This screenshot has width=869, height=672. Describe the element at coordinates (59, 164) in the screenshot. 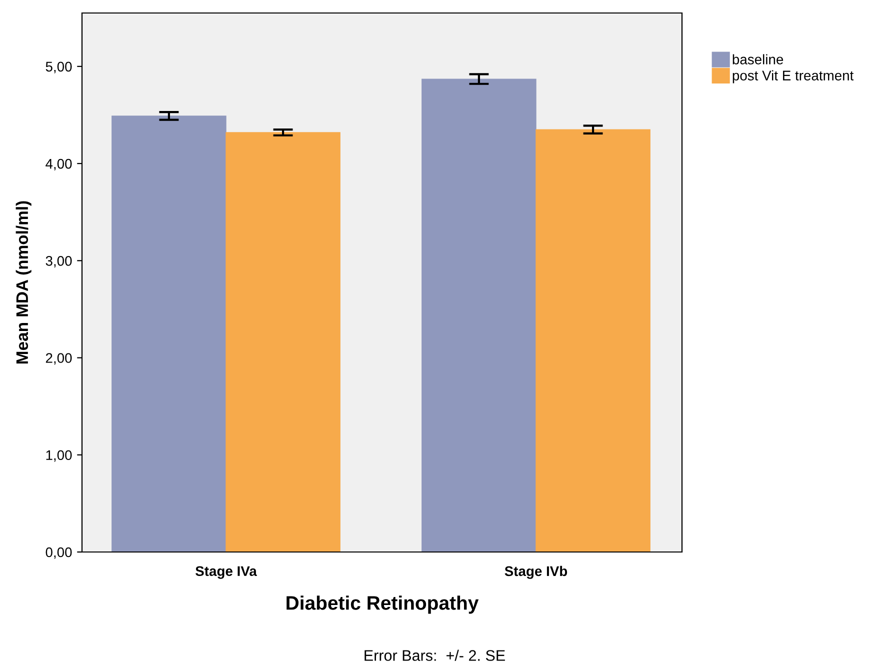

I see `y-tick-label: 4,00` at that location.